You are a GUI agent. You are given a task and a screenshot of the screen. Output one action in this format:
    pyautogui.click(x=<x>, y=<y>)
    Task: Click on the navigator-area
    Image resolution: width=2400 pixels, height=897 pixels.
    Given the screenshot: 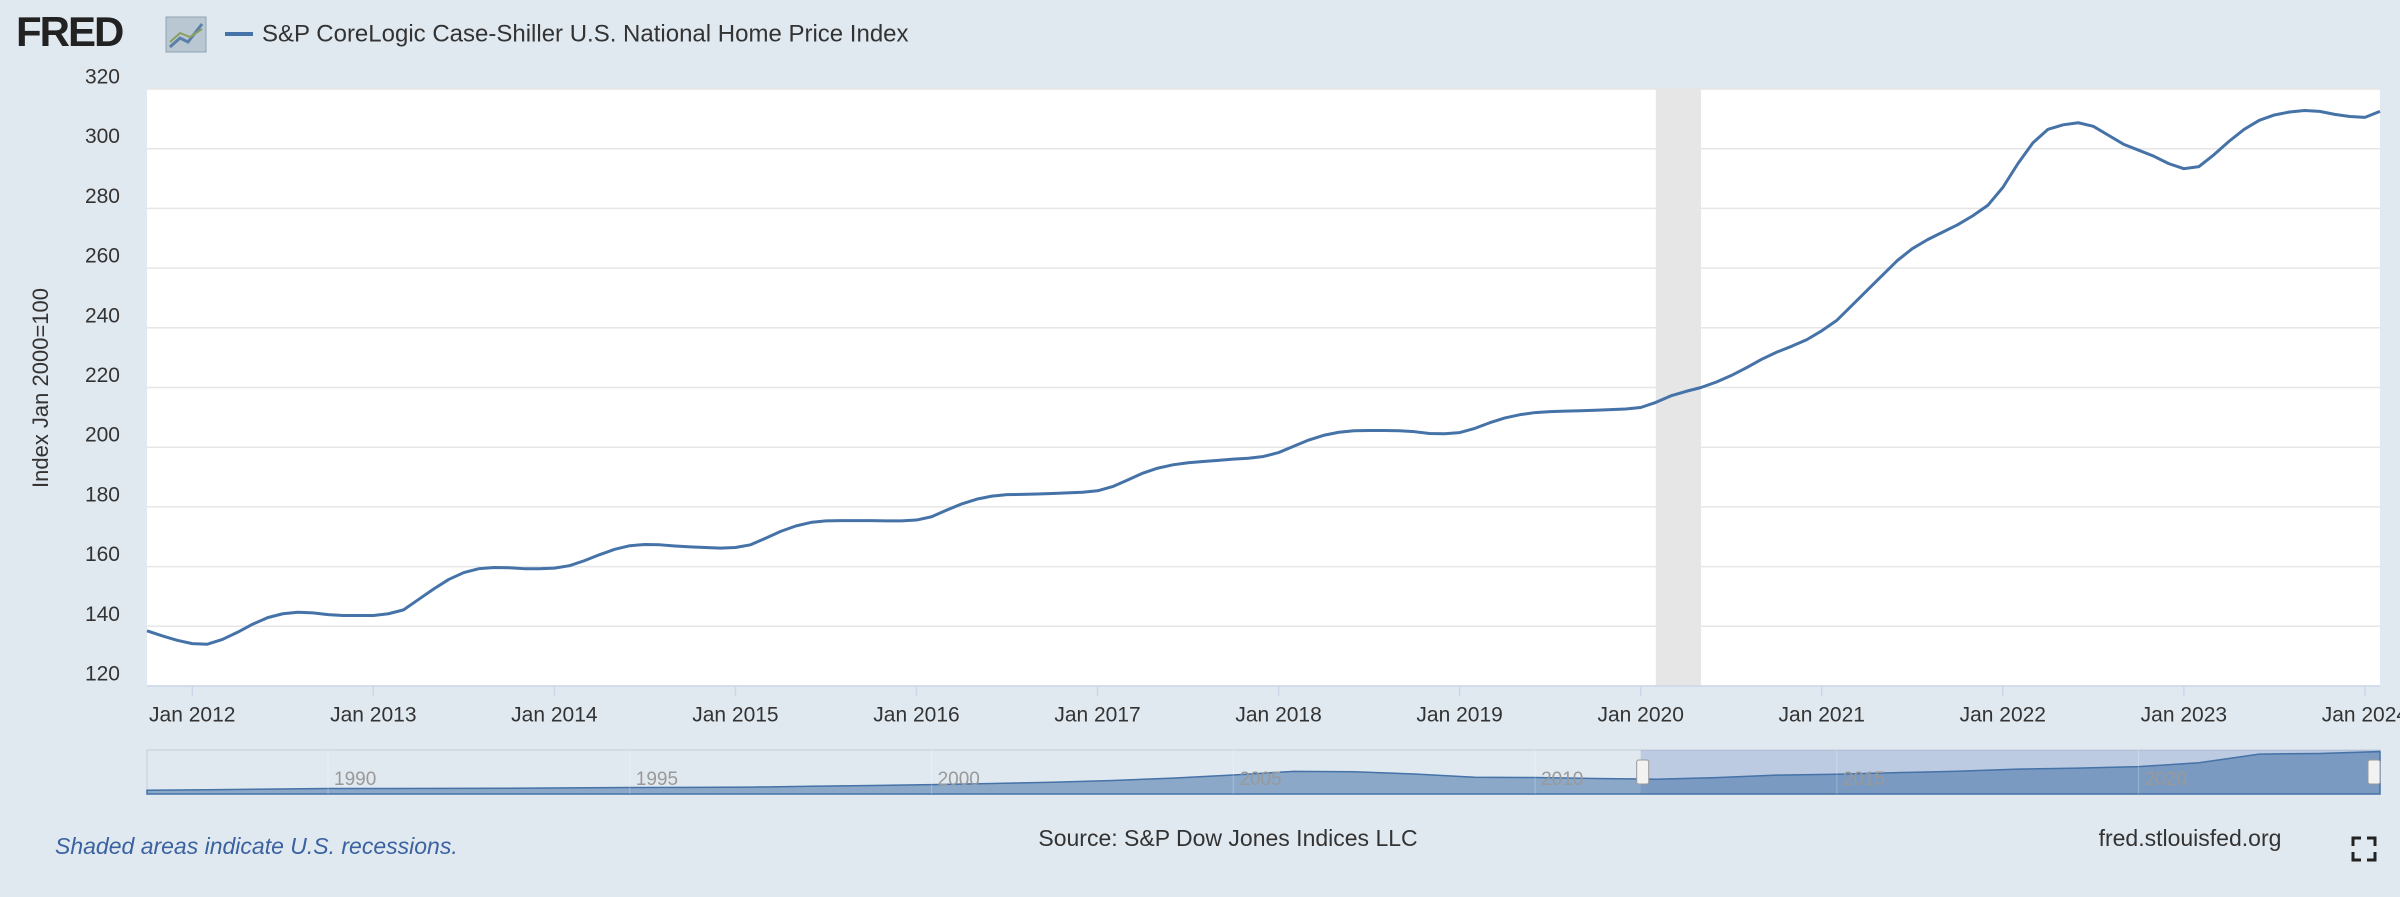 What is the action you would take?
    pyautogui.click(x=1263, y=772)
    